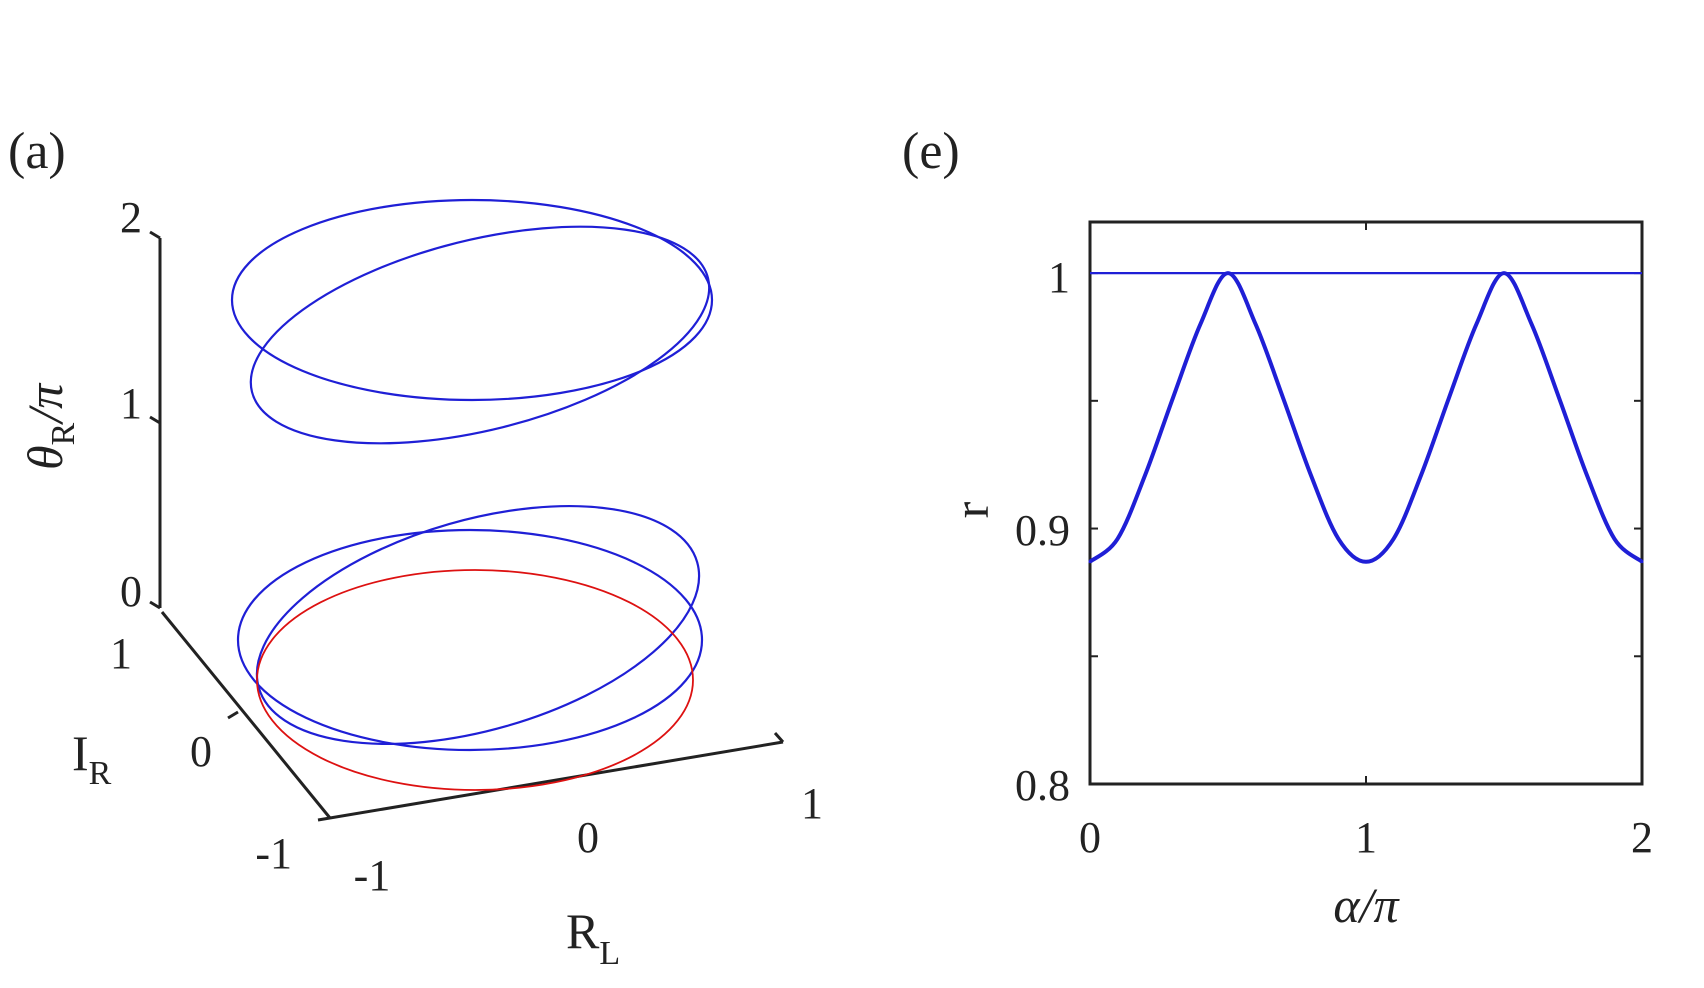 The image size is (1704, 988). Describe the element at coordinates (201, 751) in the screenshot. I see `y-tick-label-0: 0` at that location.